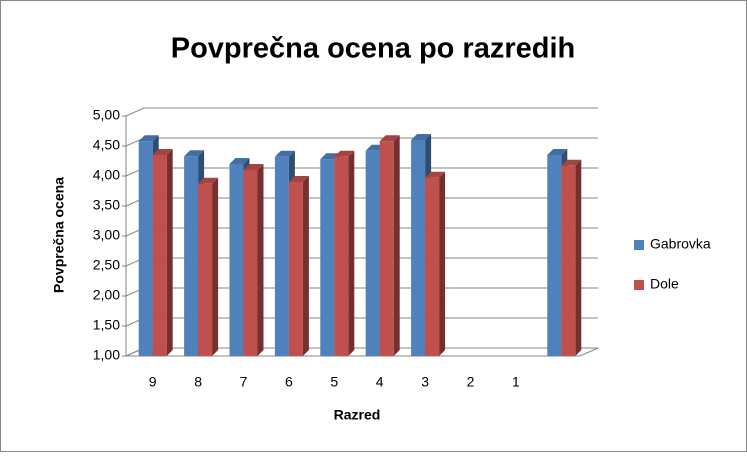 The width and height of the screenshot is (747, 457). I want to click on x-tick-label: 1, so click(516, 382).